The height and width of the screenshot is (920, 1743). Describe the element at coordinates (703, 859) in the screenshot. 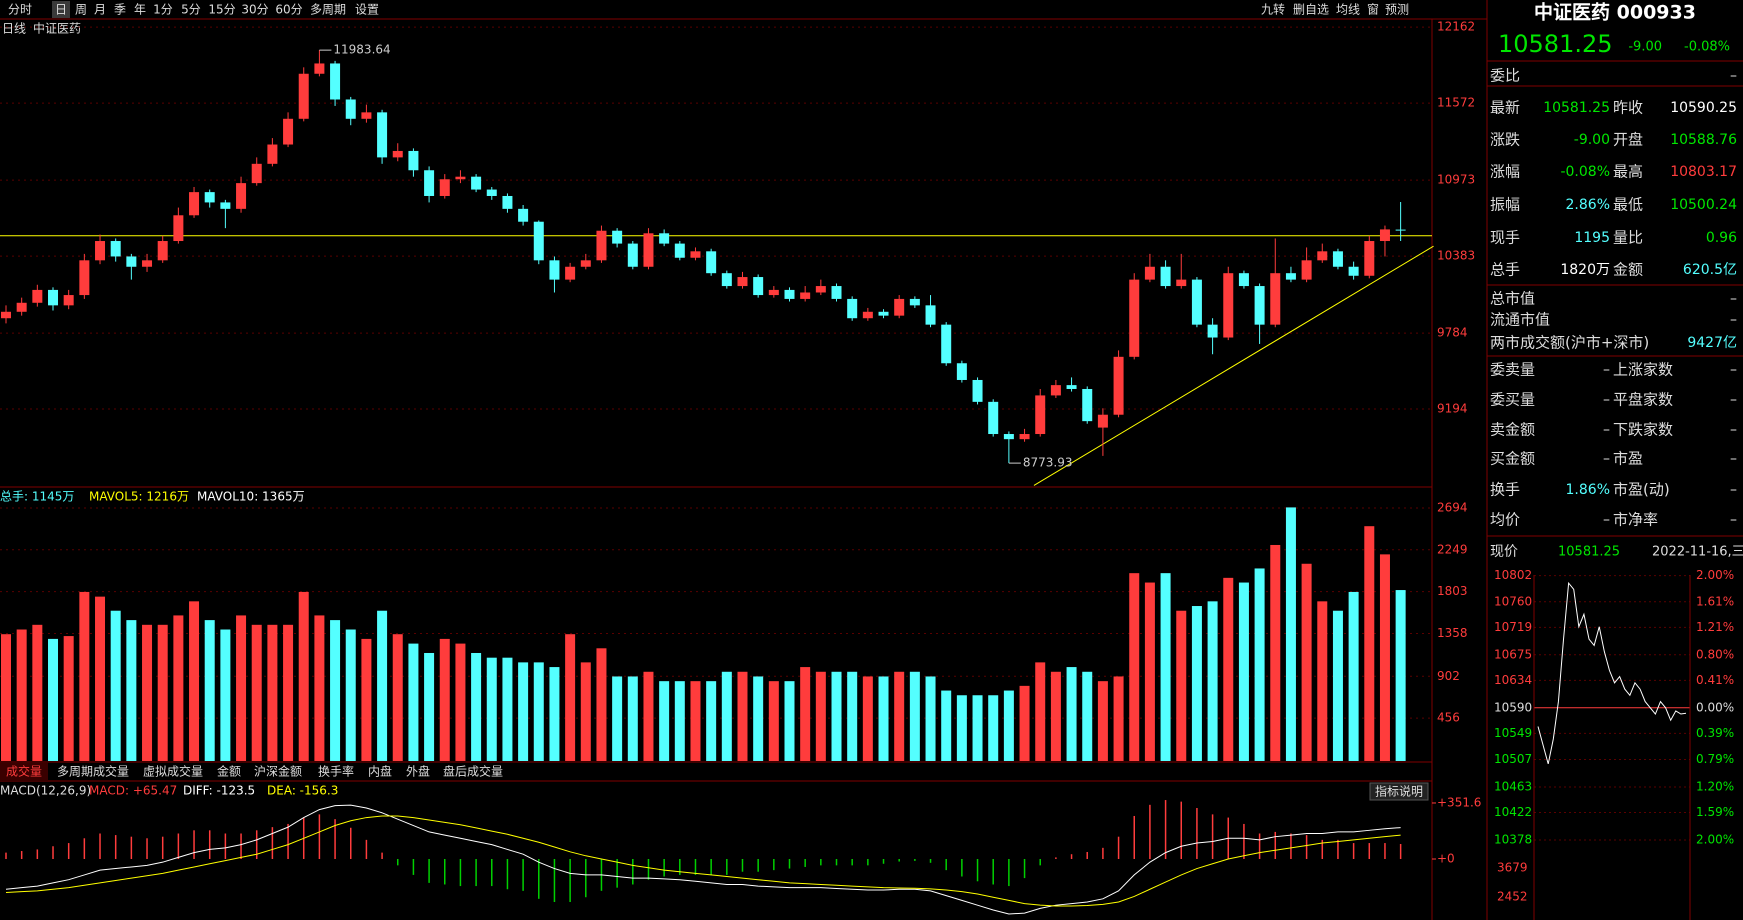

I see `macd-line` at that location.